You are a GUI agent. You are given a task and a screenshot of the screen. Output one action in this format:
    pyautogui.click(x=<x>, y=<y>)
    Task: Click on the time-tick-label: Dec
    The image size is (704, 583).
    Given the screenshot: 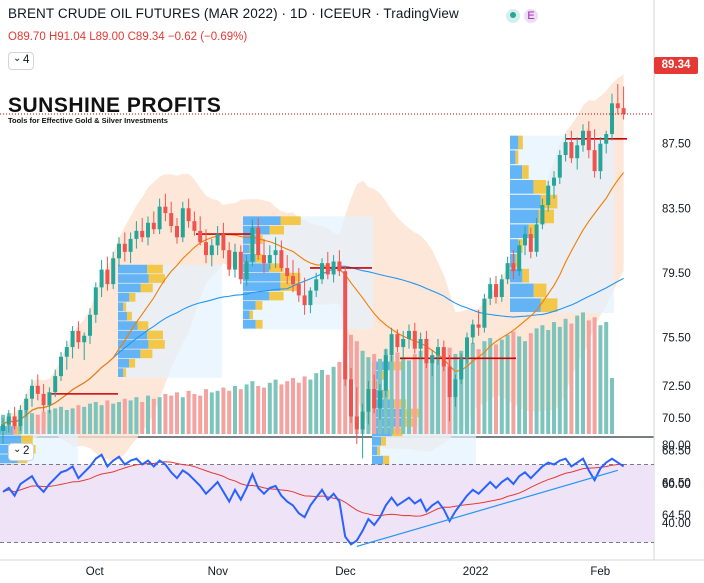 What is the action you would take?
    pyautogui.click(x=345, y=572)
    